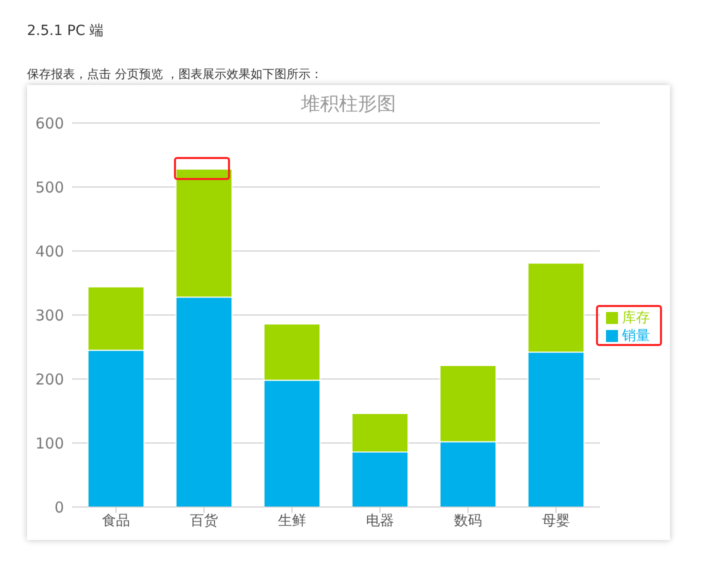 This screenshot has height=575, width=706. Describe the element at coordinates (49, 251) in the screenshot. I see `y-tick-label: 400` at that location.